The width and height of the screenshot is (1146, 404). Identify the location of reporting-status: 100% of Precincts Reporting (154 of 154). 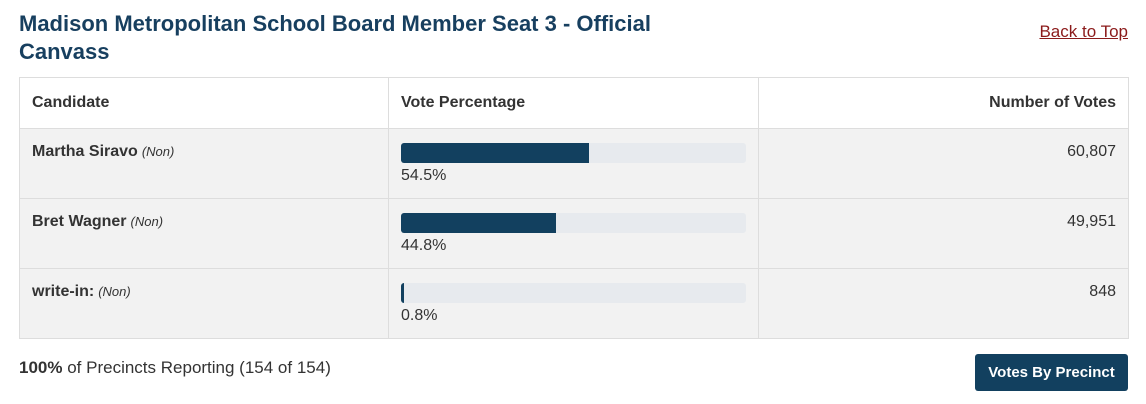
(175, 368).